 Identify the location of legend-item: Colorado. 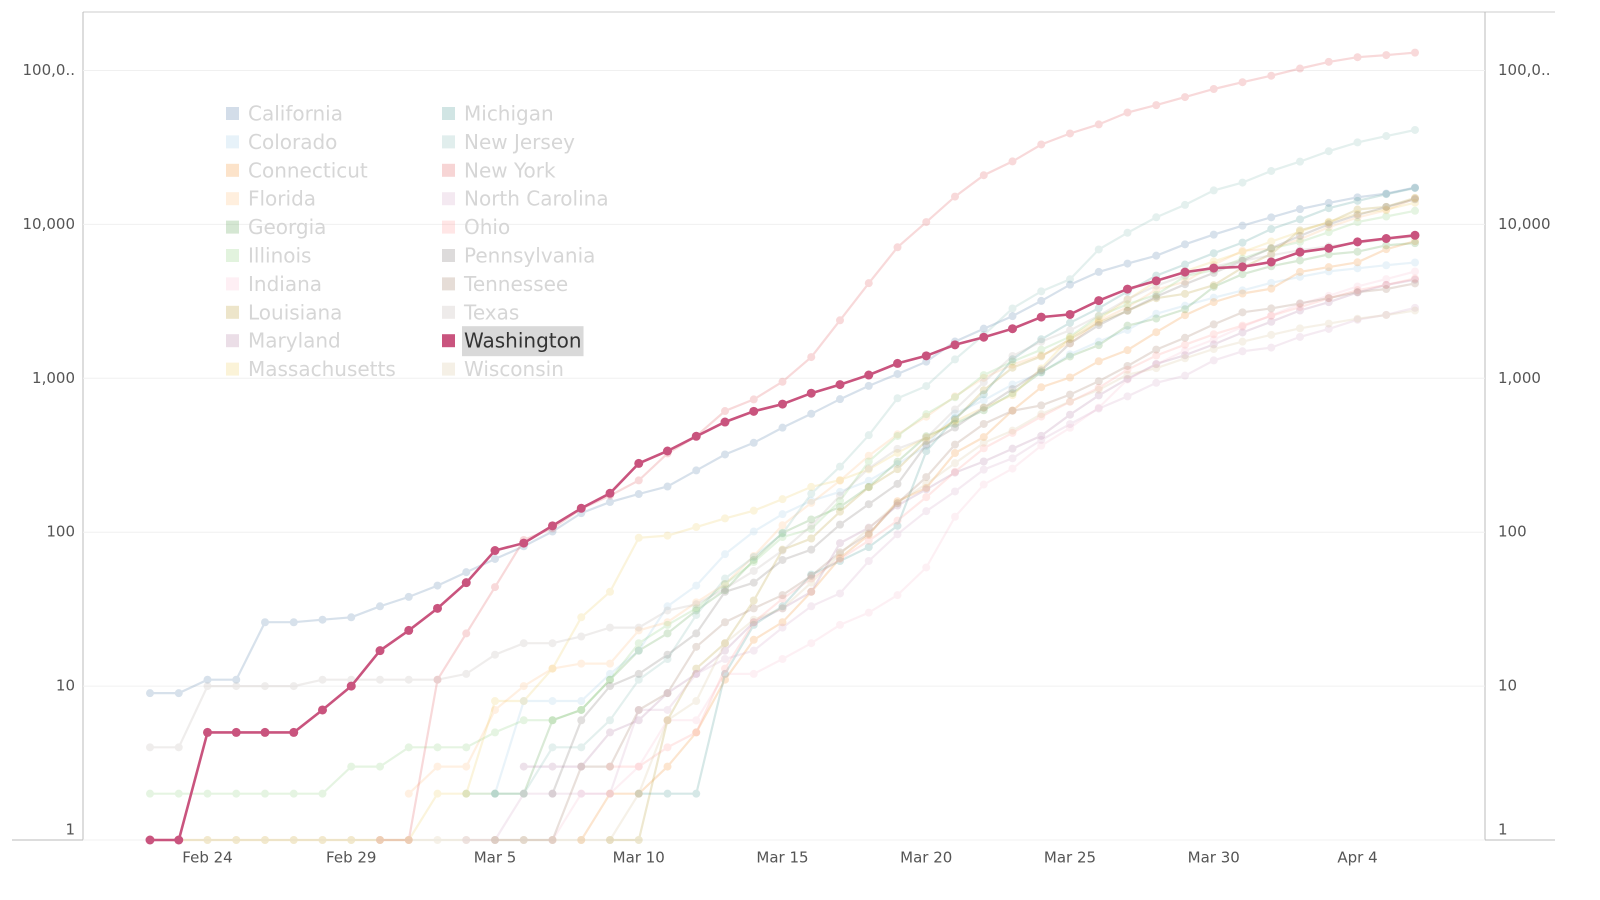
(281, 142).